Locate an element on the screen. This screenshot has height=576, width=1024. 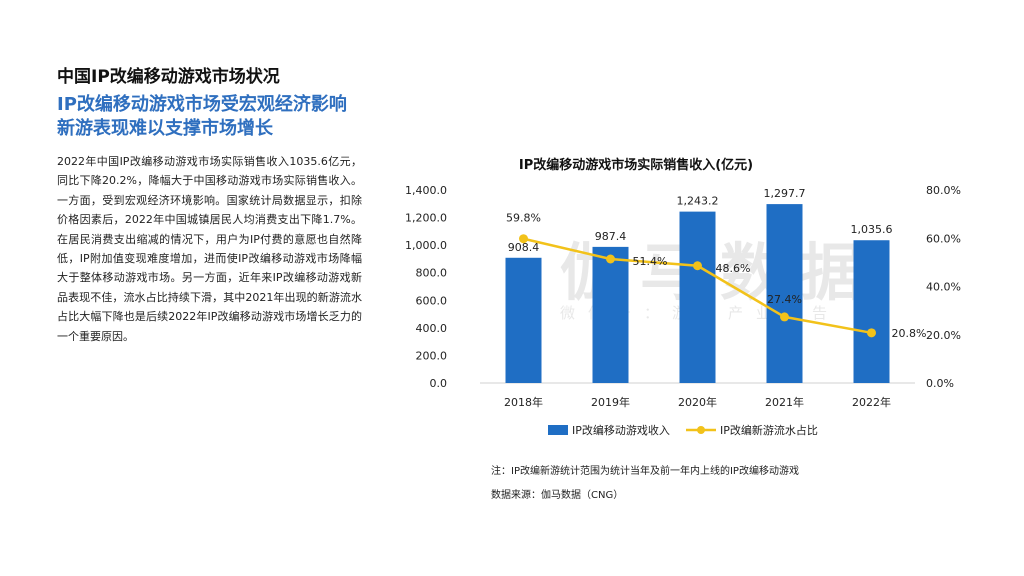
subtitle-line-1: IP改编移动游戏市场受宏观经济影响 is located at coordinates (202, 104).